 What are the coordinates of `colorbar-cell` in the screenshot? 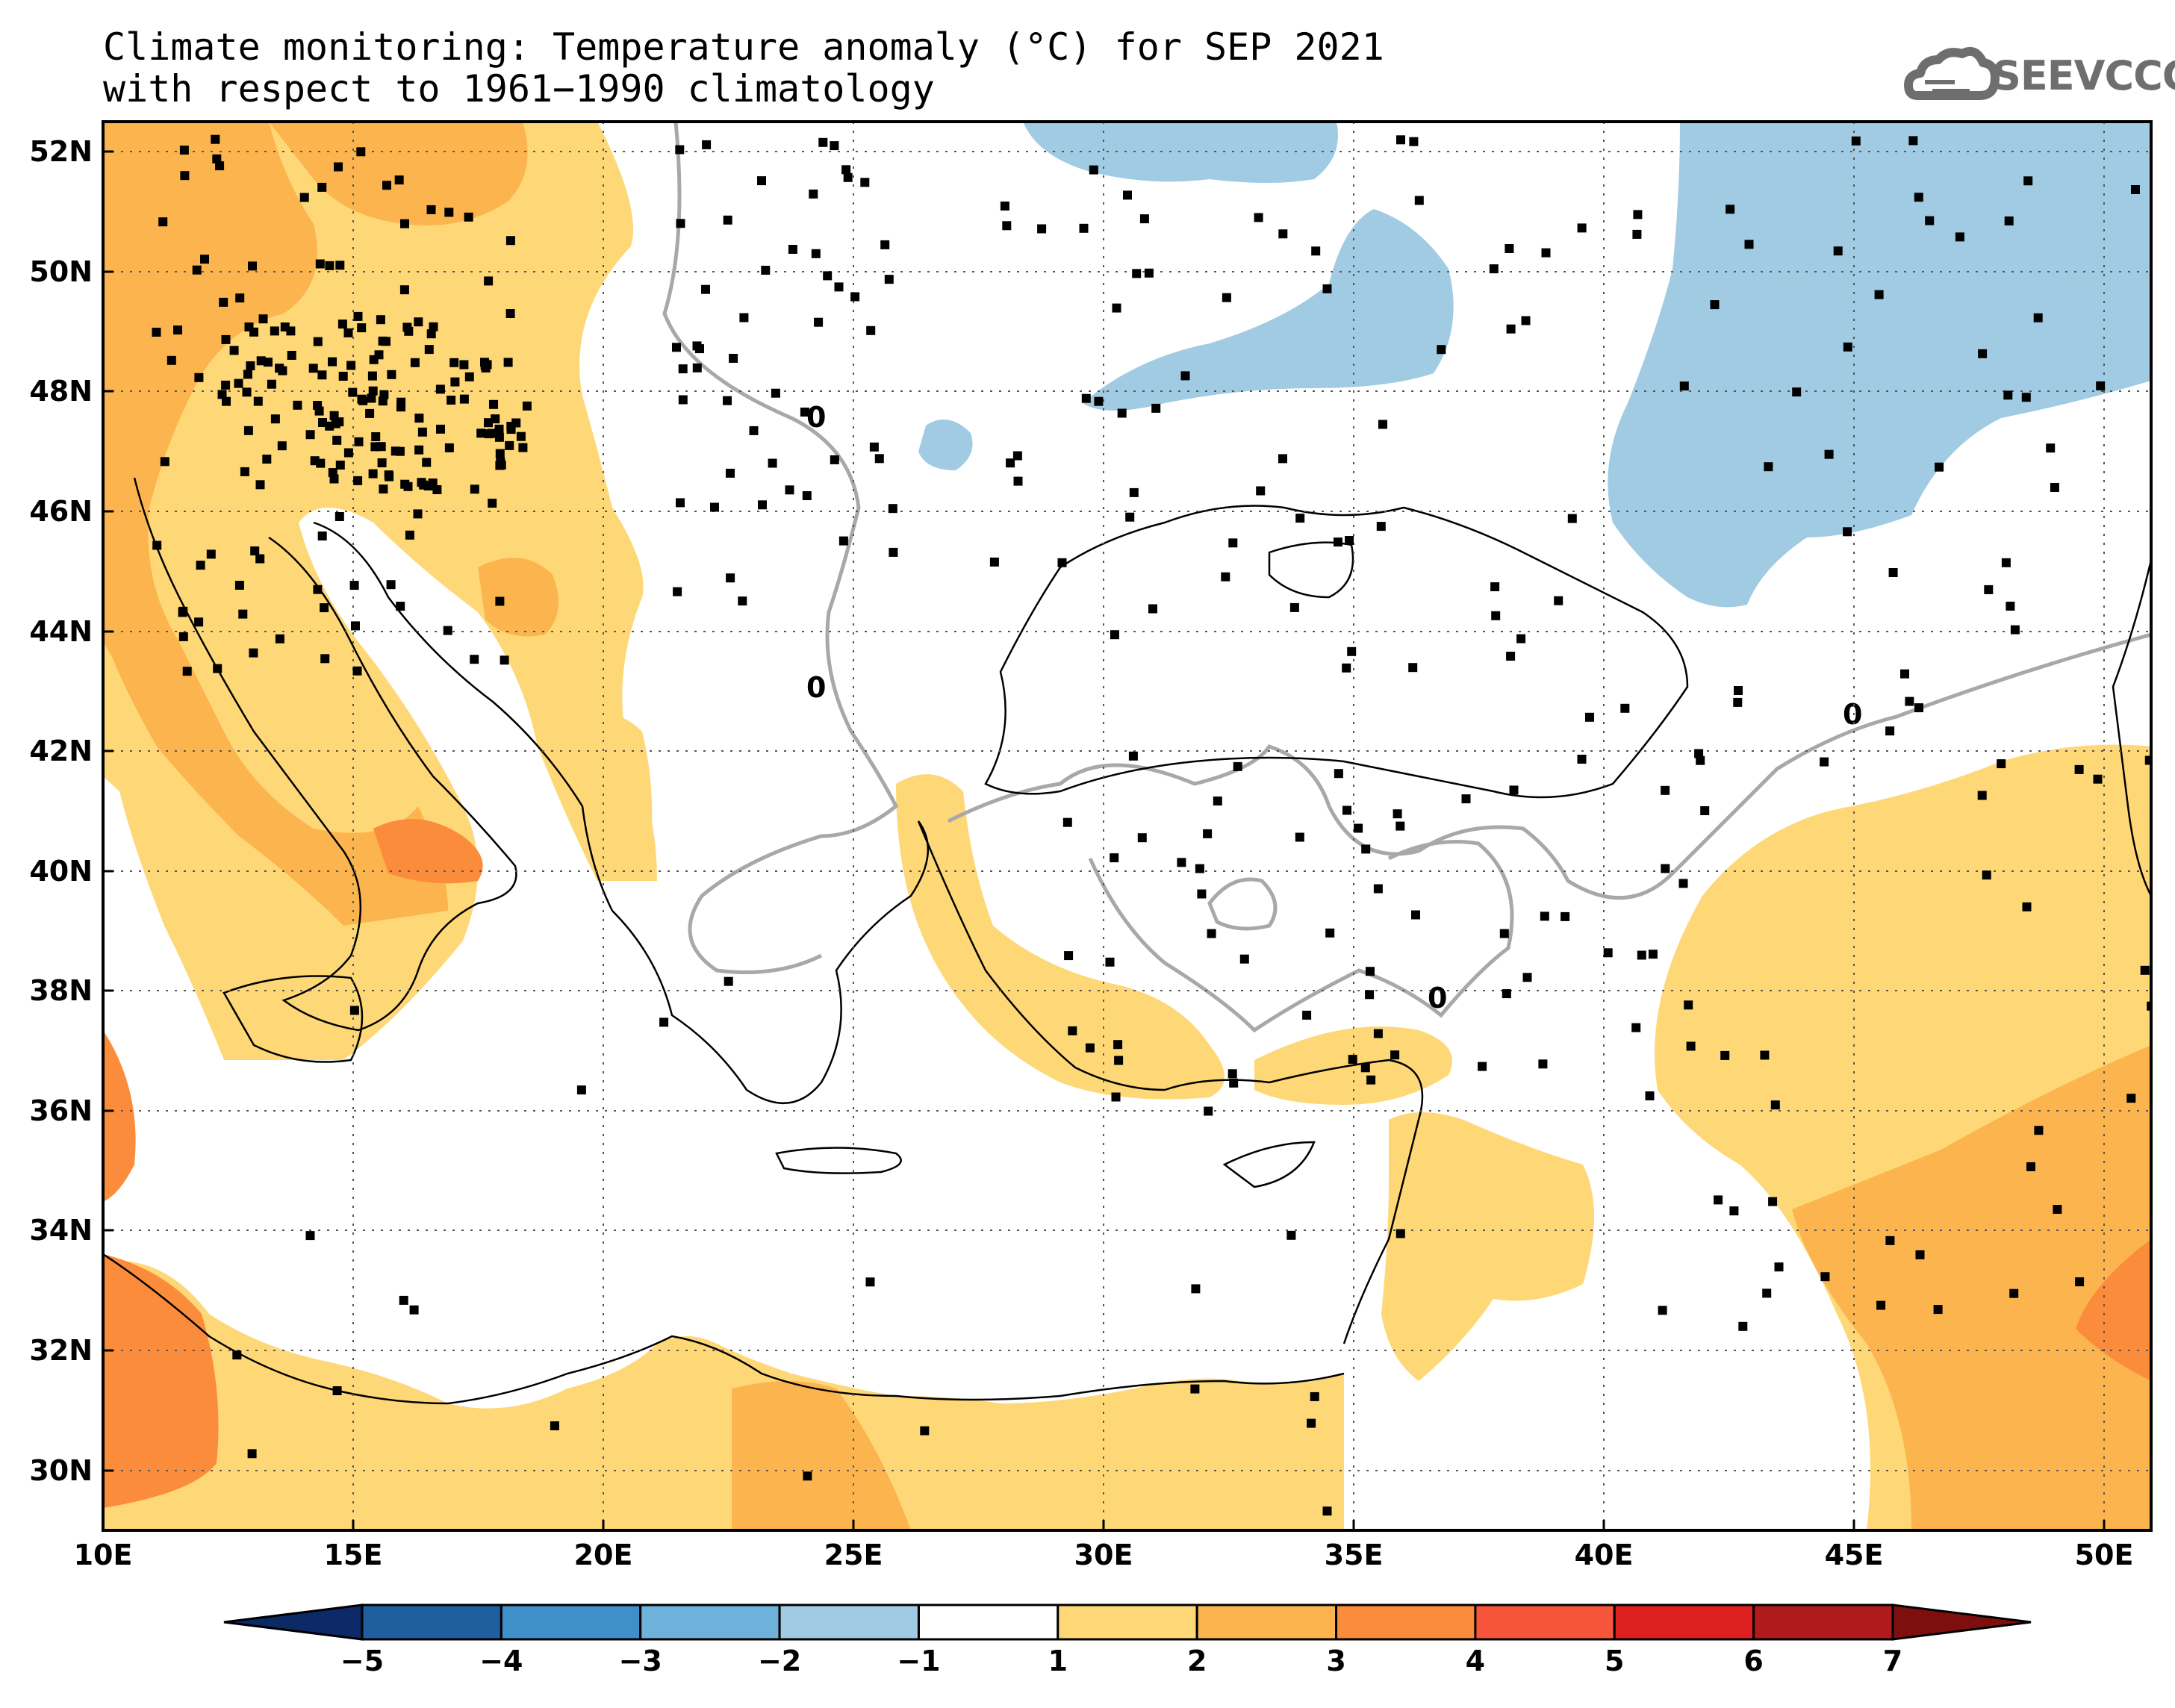 It's located at (1545, 1622).